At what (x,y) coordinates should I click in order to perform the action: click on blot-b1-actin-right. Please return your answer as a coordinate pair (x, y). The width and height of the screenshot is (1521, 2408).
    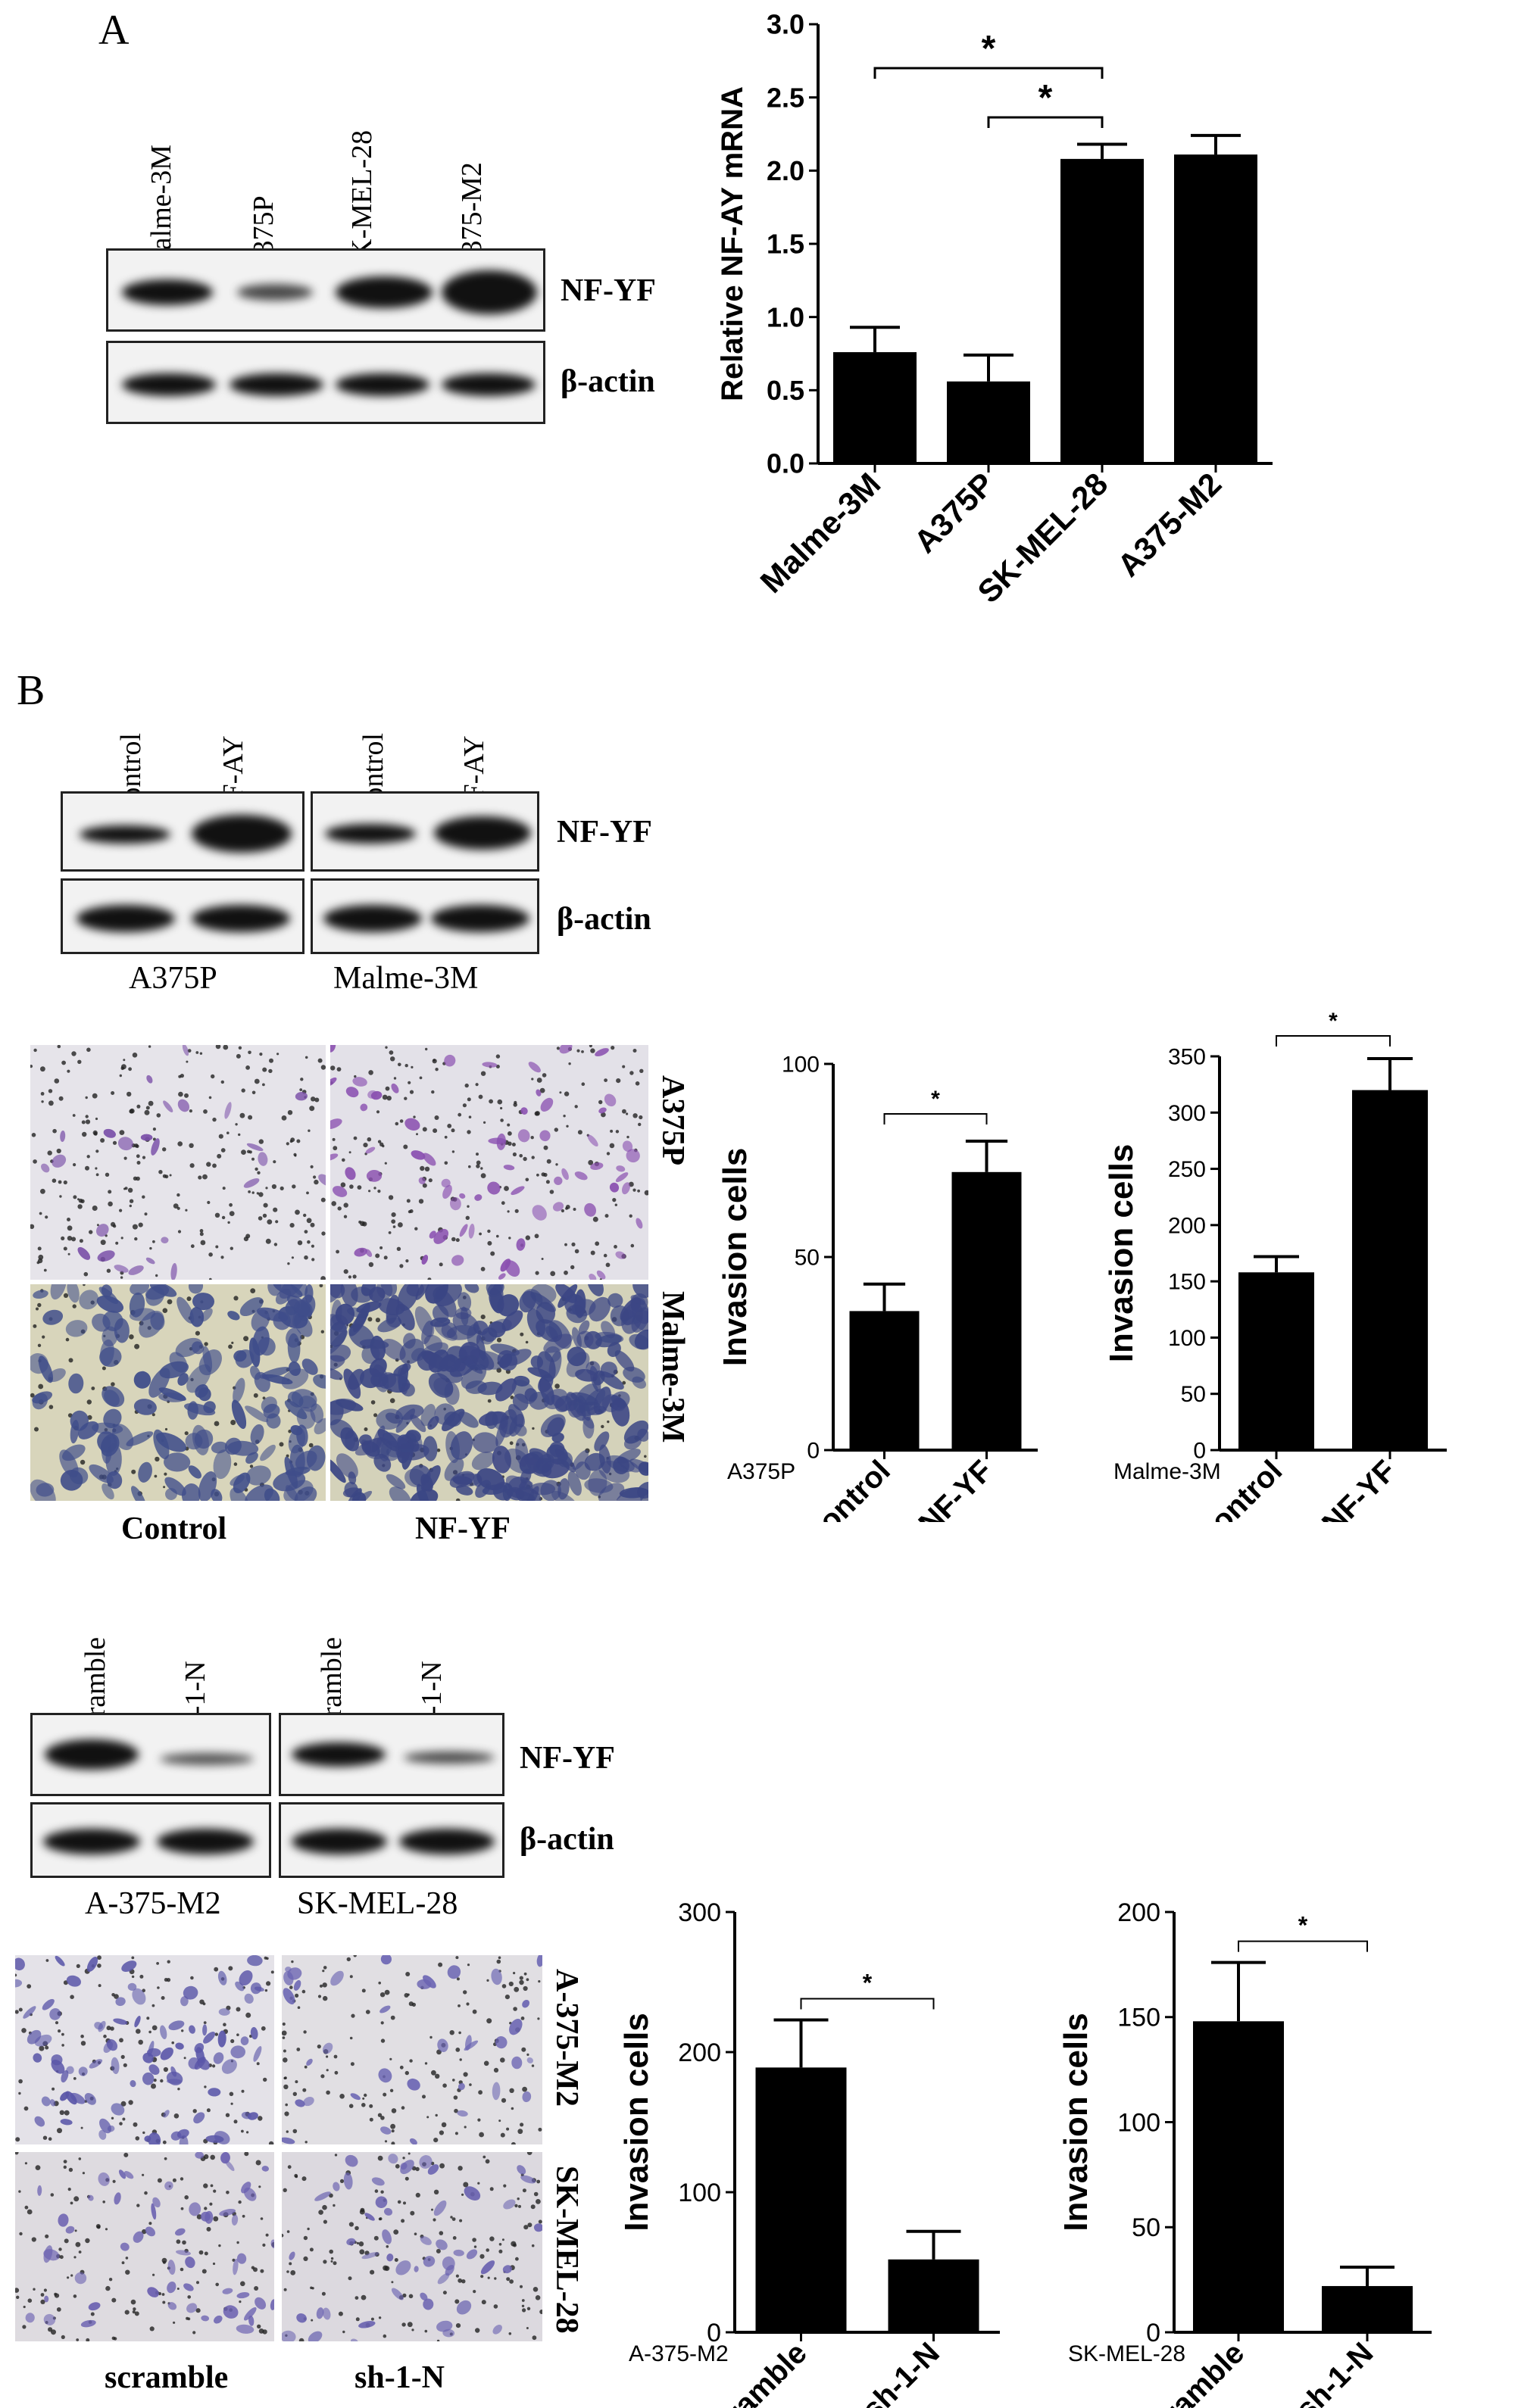
    Looking at the image, I should click on (425, 916).